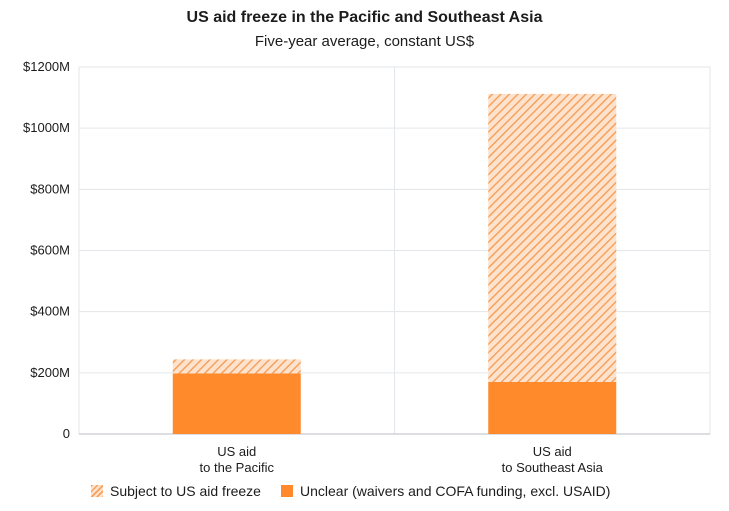 The image size is (729, 511). Describe the element at coordinates (237, 467) in the screenshot. I see `x-tick-label: to the Pacific` at that location.